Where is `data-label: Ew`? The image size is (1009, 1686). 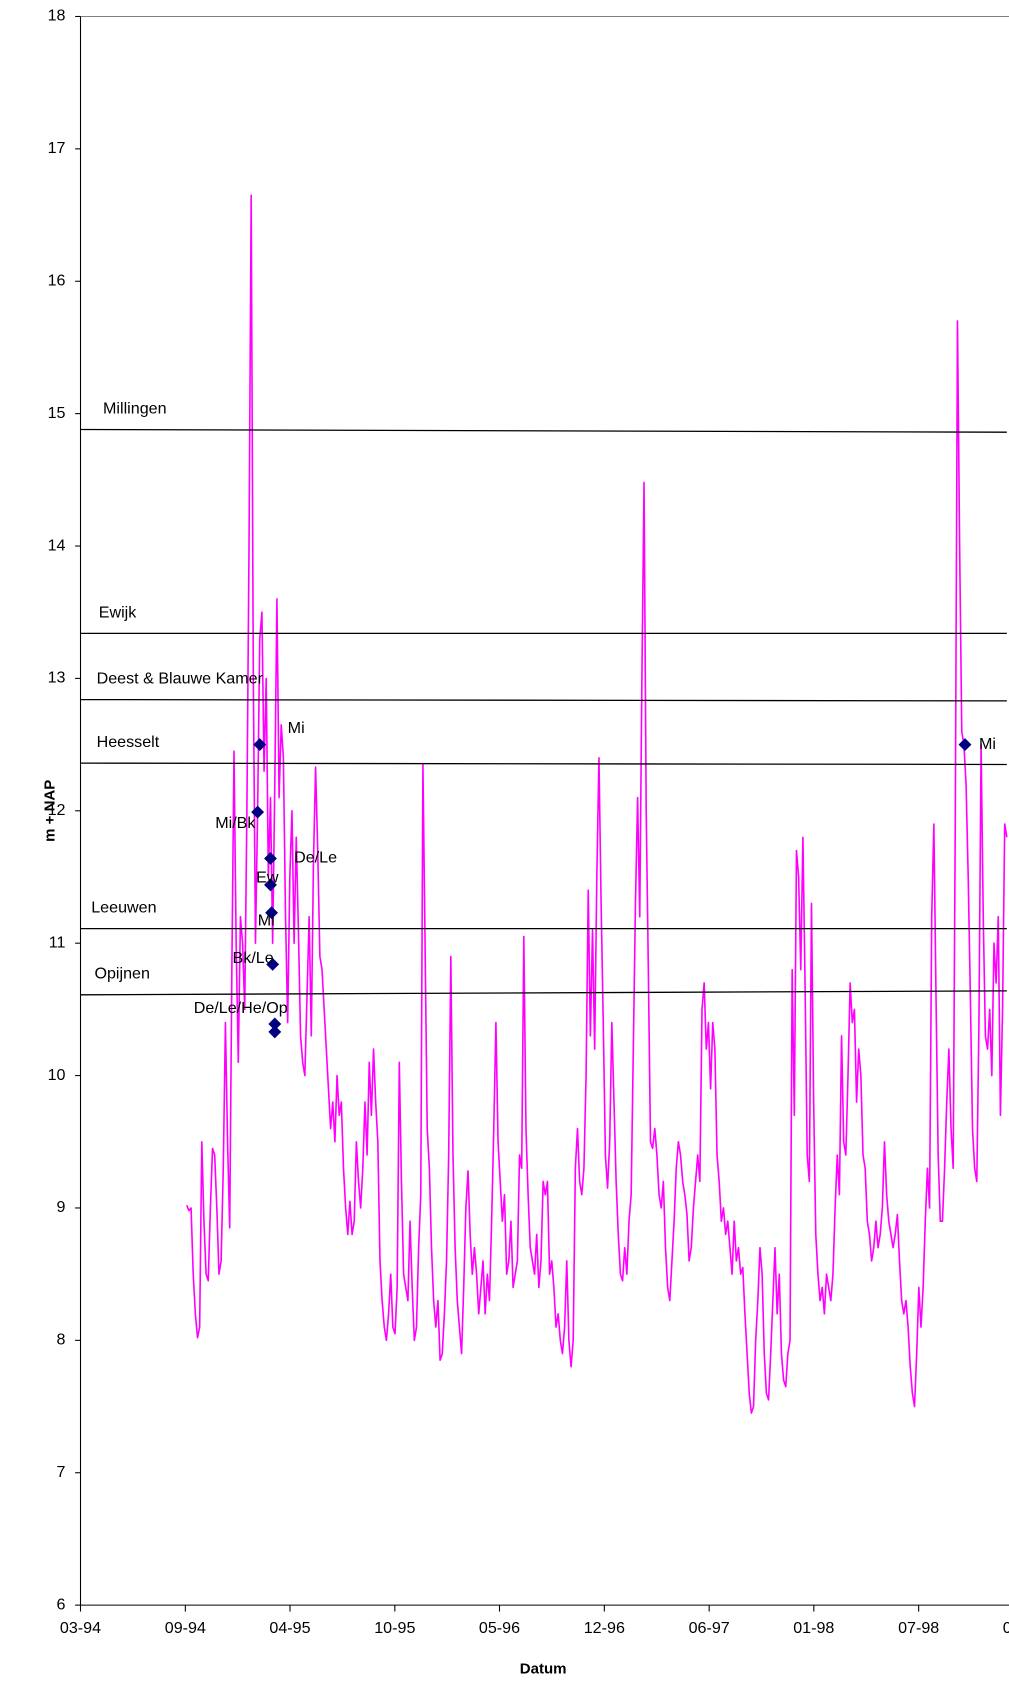 data-label: Ew is located at coordinates (267, 878).